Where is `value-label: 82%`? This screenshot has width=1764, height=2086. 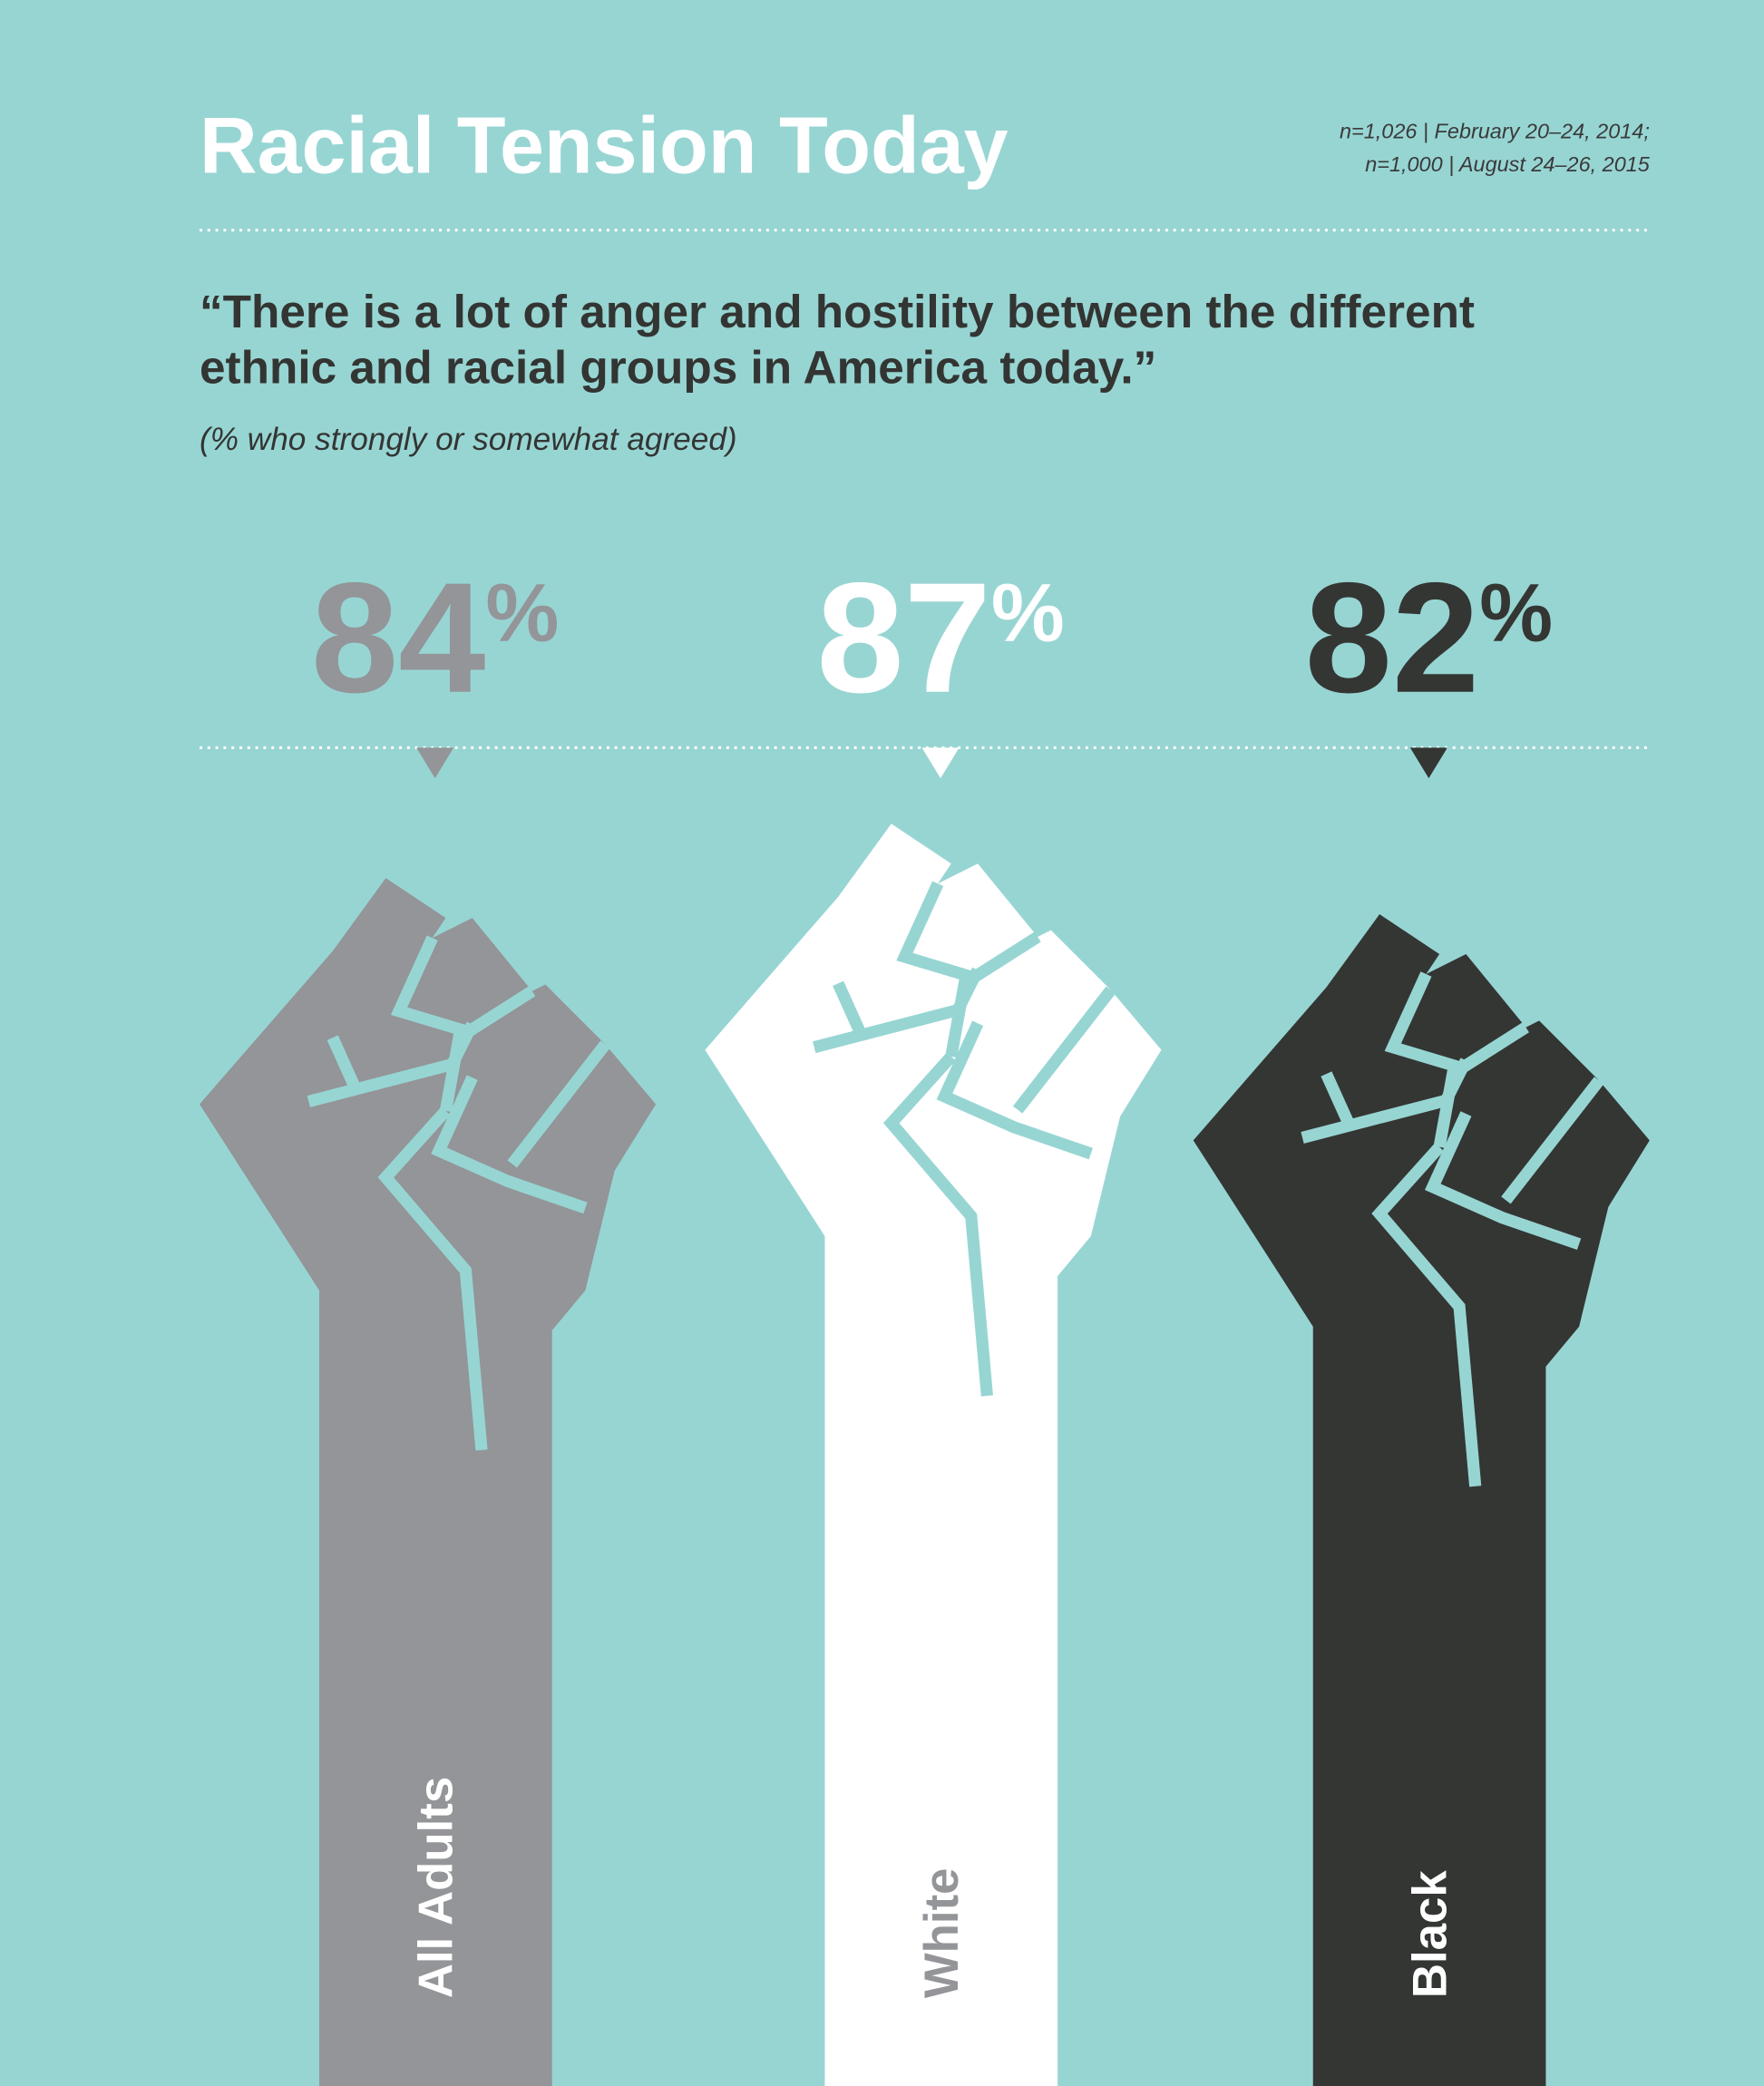
value-label: 82% is located at coordinates (1429, 638).